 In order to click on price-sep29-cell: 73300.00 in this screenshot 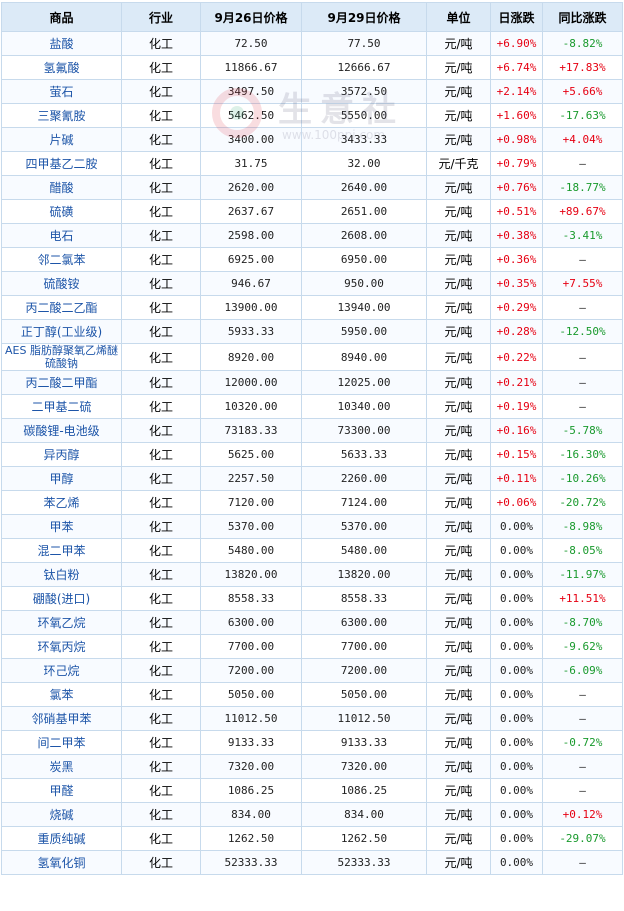, I will do `click(364, 430)`.